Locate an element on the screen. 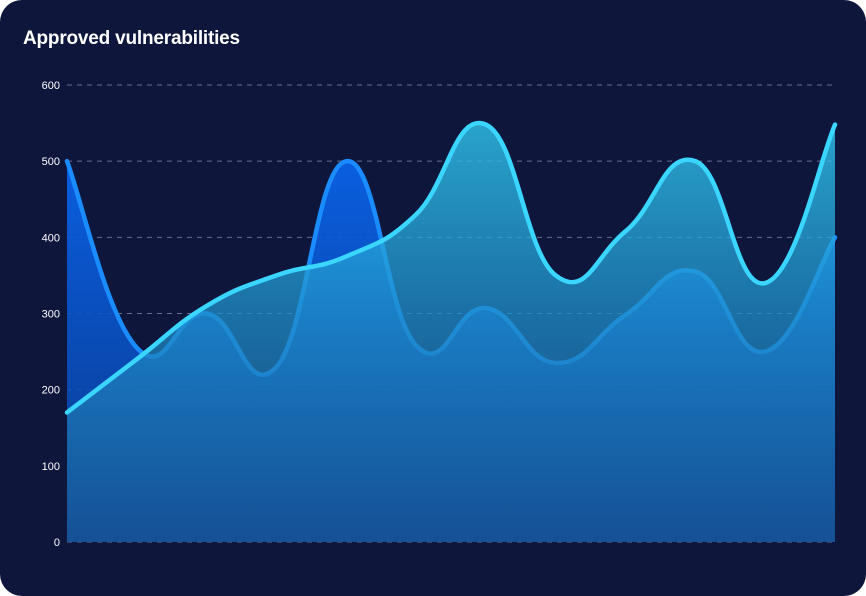  y-tick-label: 600 is located at coordinates (51, 86).